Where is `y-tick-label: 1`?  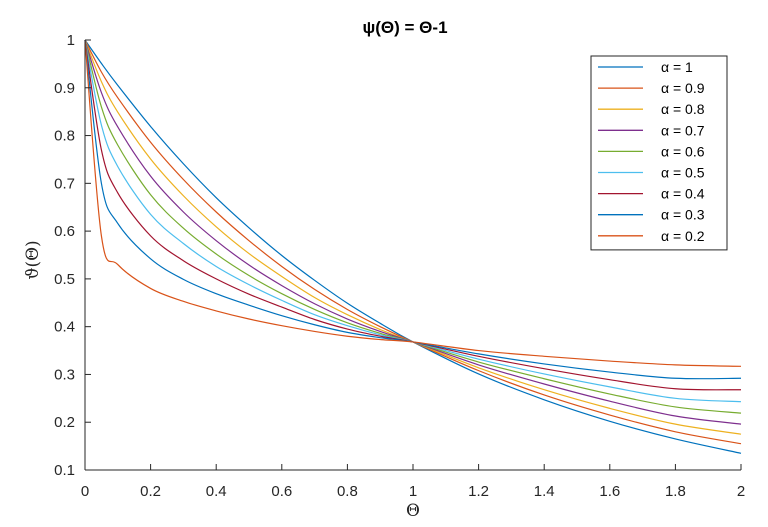 y-tick-label: 1 is located at coordinates (71, 40).